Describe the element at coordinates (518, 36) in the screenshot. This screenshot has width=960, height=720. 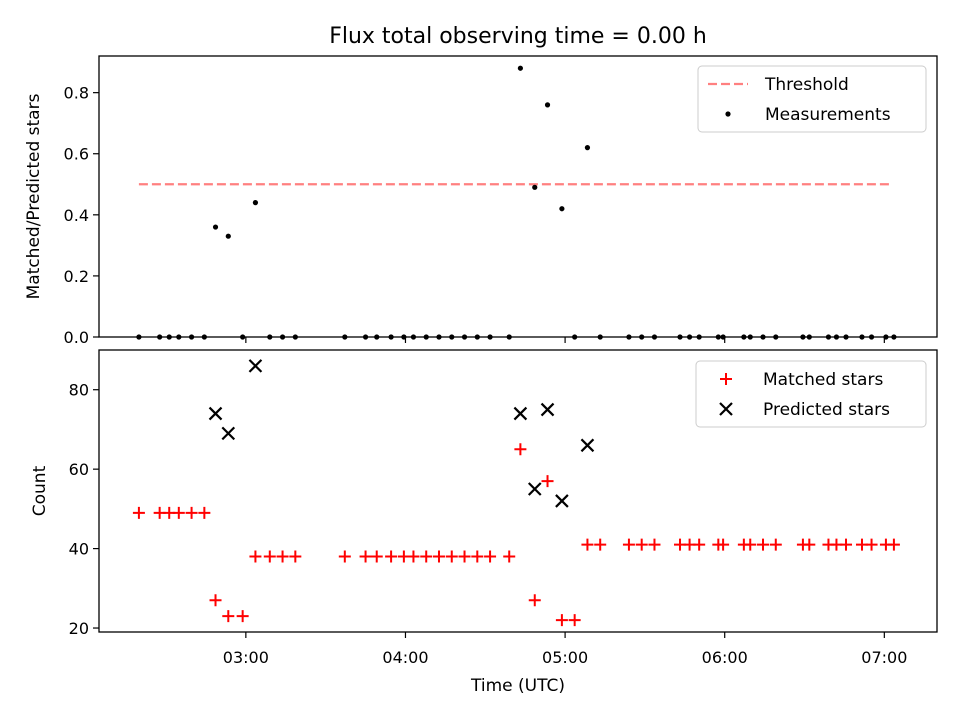
I see `chart-title: Flux total observing time = 0.00 h` at that location.